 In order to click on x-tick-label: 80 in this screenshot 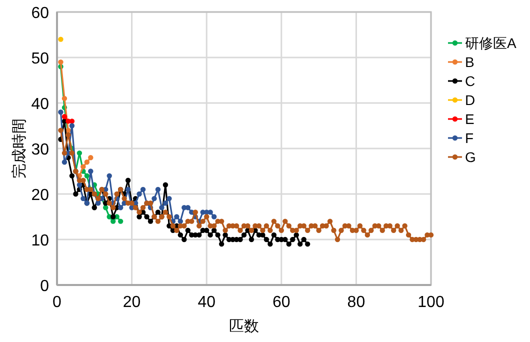, I will do `click(356, 302)`.